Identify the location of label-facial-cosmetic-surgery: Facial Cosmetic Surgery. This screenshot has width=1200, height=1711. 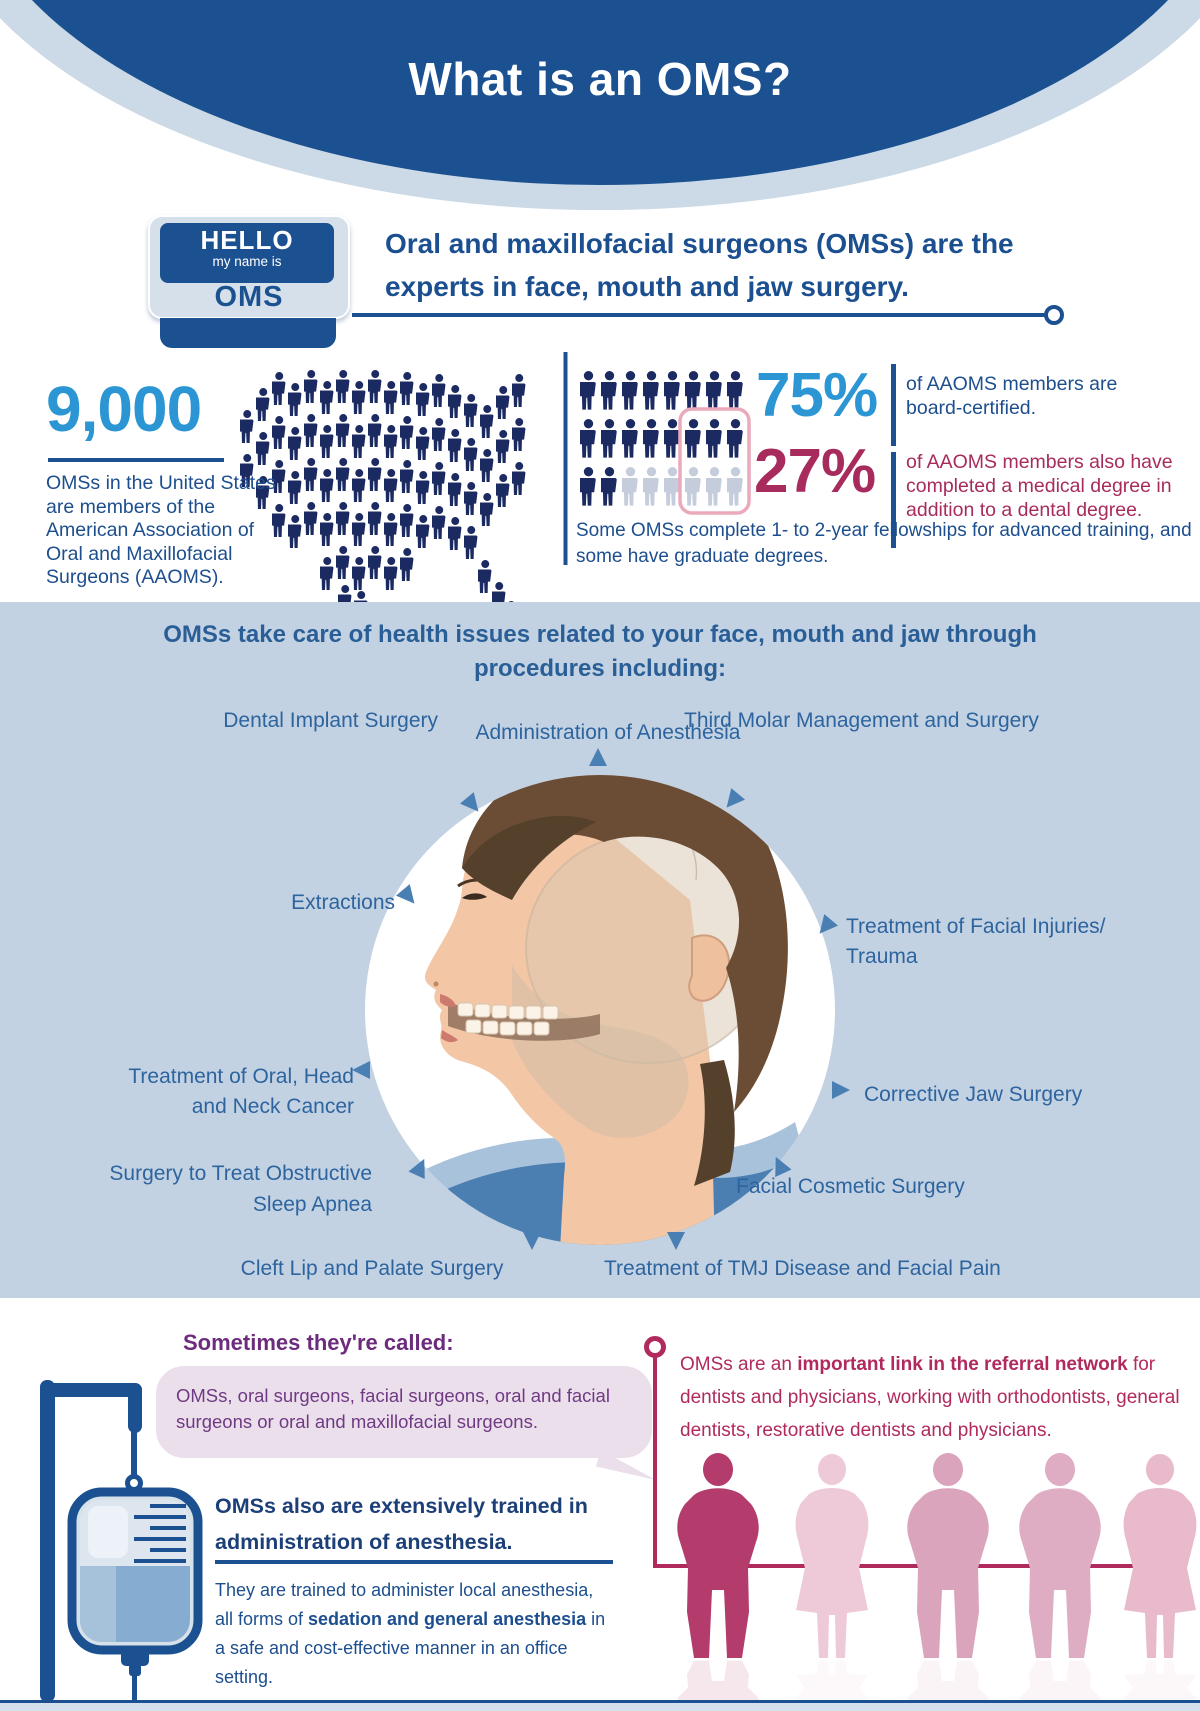
(850, 1186).